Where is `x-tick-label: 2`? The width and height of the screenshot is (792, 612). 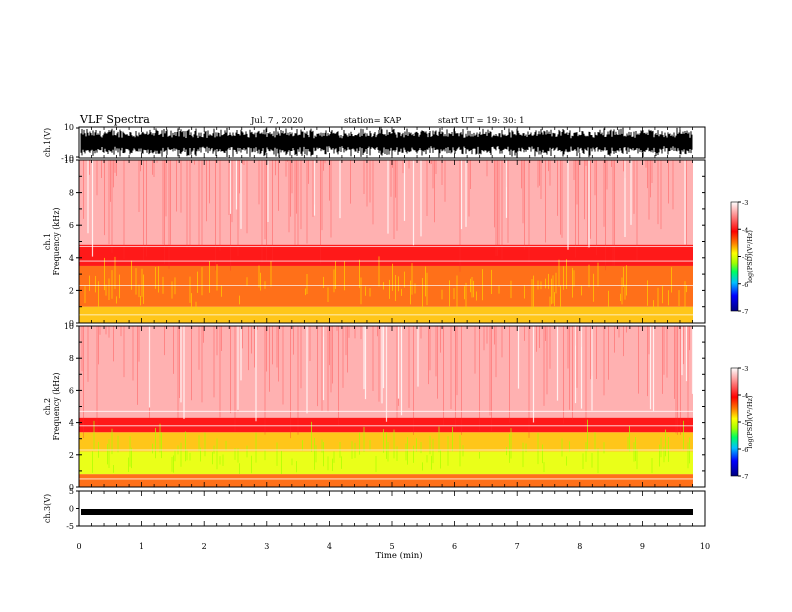
x-tick-label: 2 is located at coordinates (204, 546).